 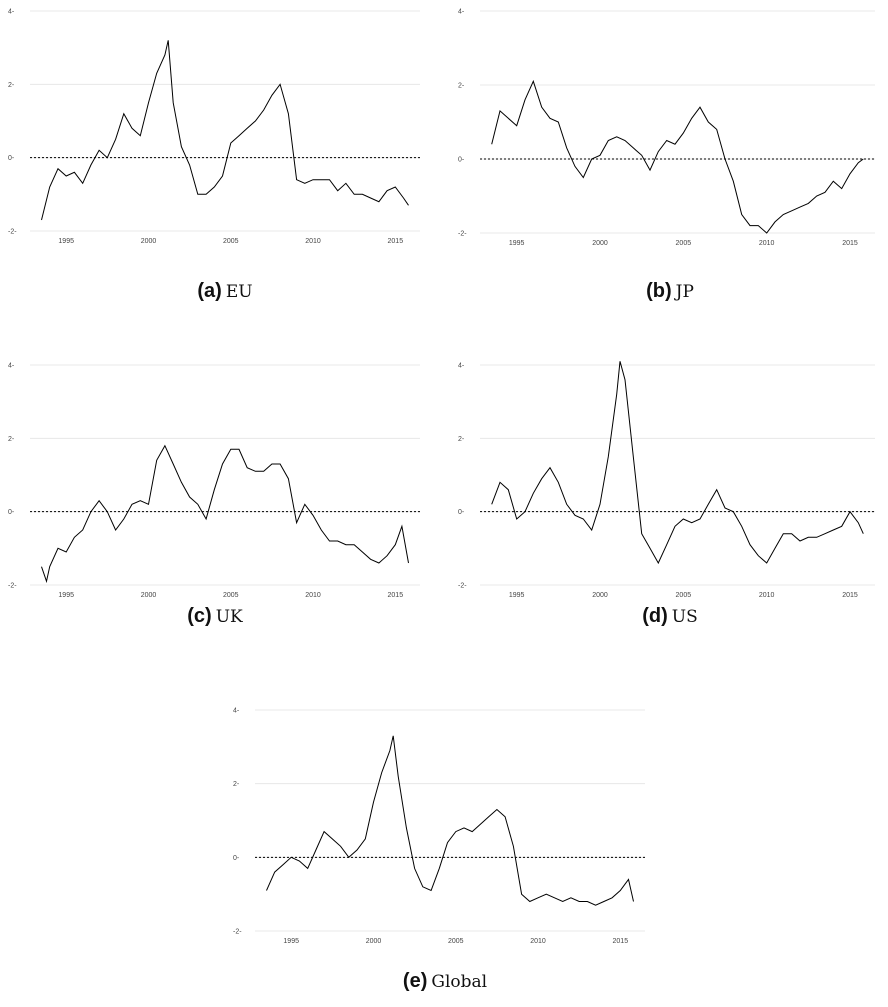 I want to click on chart-jp: 4- 2- 0- -2- 1995 2000 2005 2010 2015, so click(x=666, y=128).